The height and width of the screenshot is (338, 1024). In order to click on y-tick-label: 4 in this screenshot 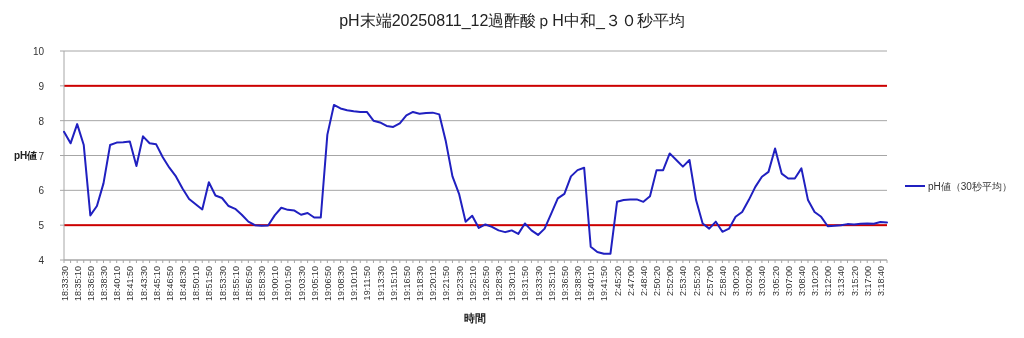, I will do `click(41, 260)`.